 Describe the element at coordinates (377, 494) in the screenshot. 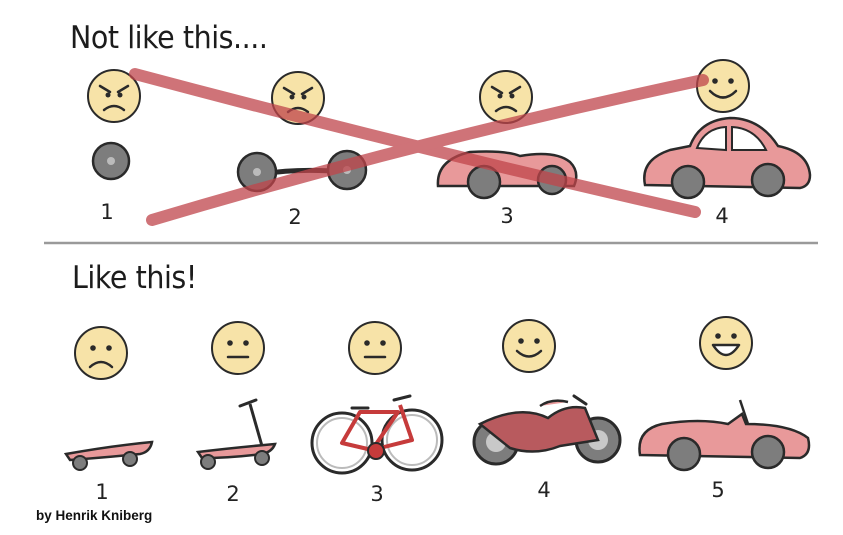

I see `bottom-step-number: 3` at that location.